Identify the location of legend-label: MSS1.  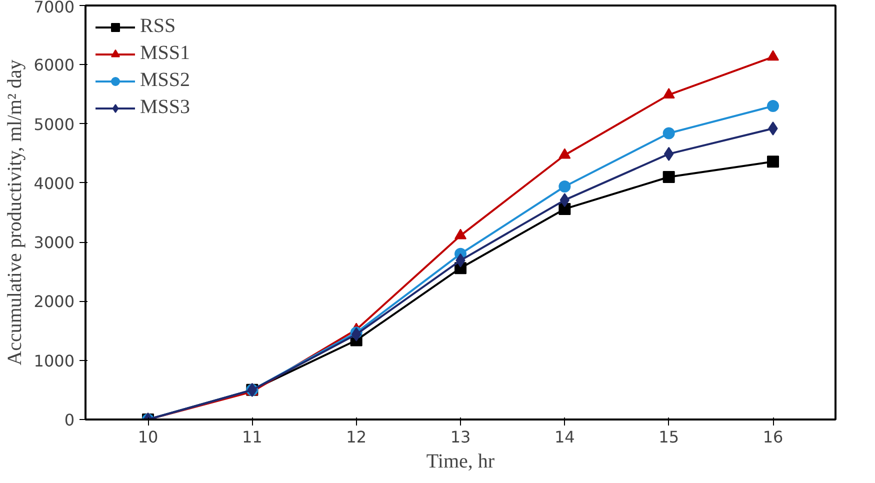
(165, 53).